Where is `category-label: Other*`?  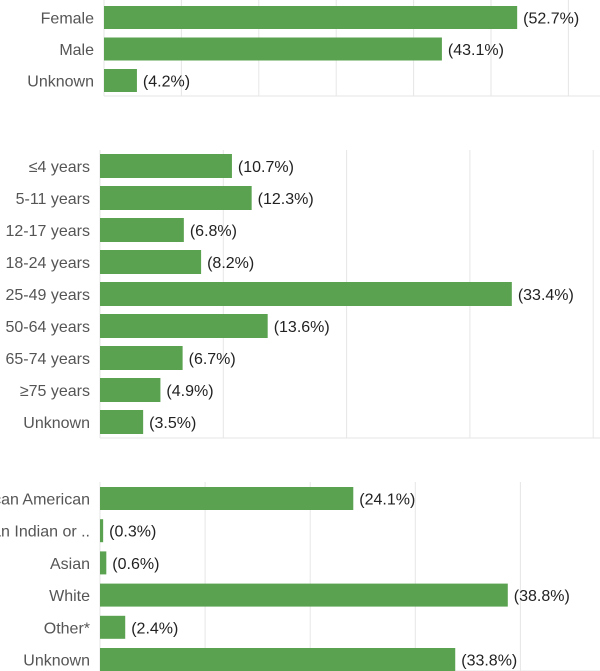 category-label: Other* is located at coordinates (67, 628).